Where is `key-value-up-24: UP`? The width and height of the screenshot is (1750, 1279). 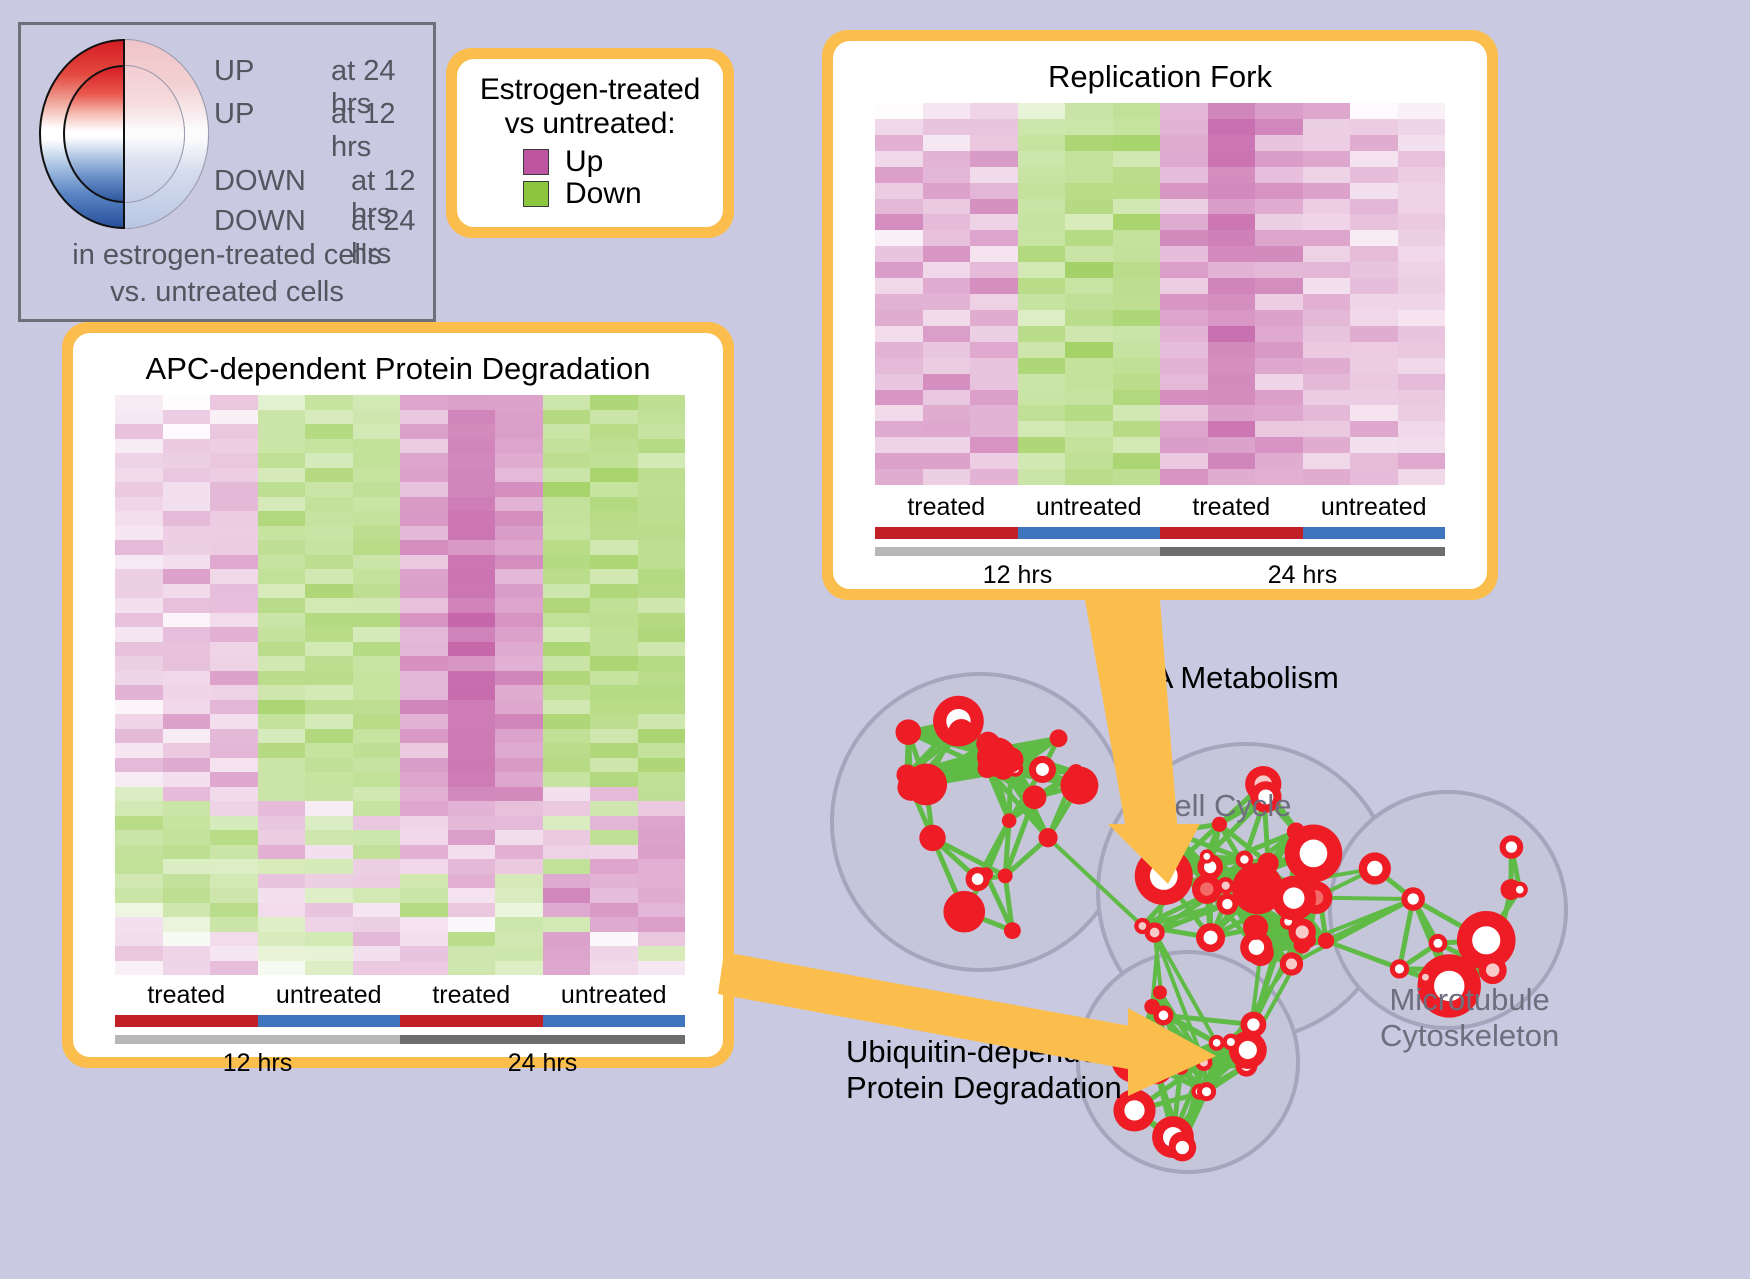 key-value-up-24: UP is located at coordinates (234, 71).